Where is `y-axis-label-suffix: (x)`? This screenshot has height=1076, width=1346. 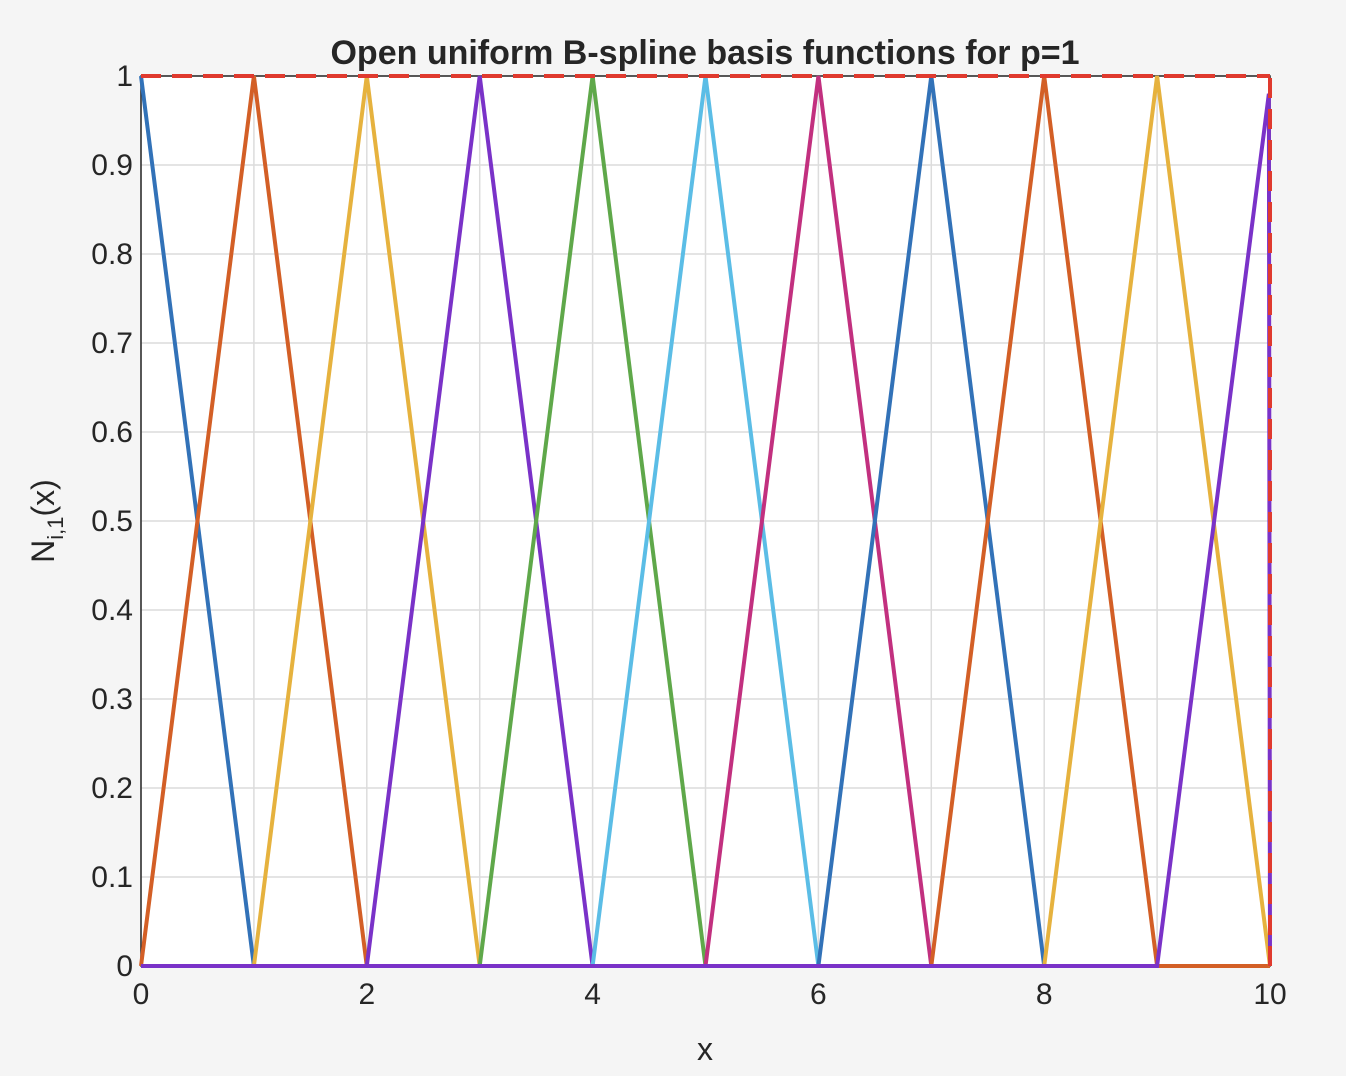
y-axis-label-suffix: (x) is located at coordinates (43, 497).